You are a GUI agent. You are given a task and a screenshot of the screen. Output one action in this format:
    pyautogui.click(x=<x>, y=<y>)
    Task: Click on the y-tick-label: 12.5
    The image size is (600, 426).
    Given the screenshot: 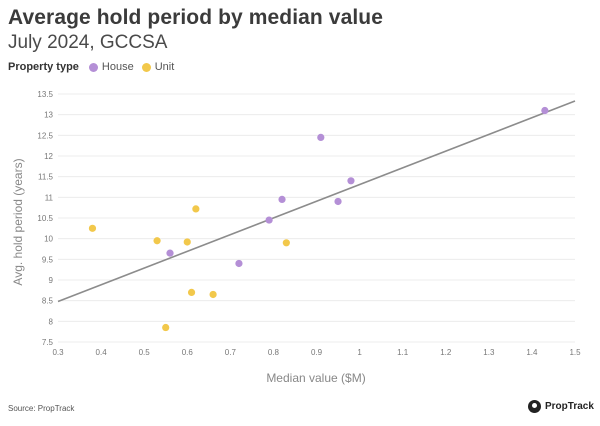 What is the action you would take?
    pyautogui.click(x=45, y=135)
    